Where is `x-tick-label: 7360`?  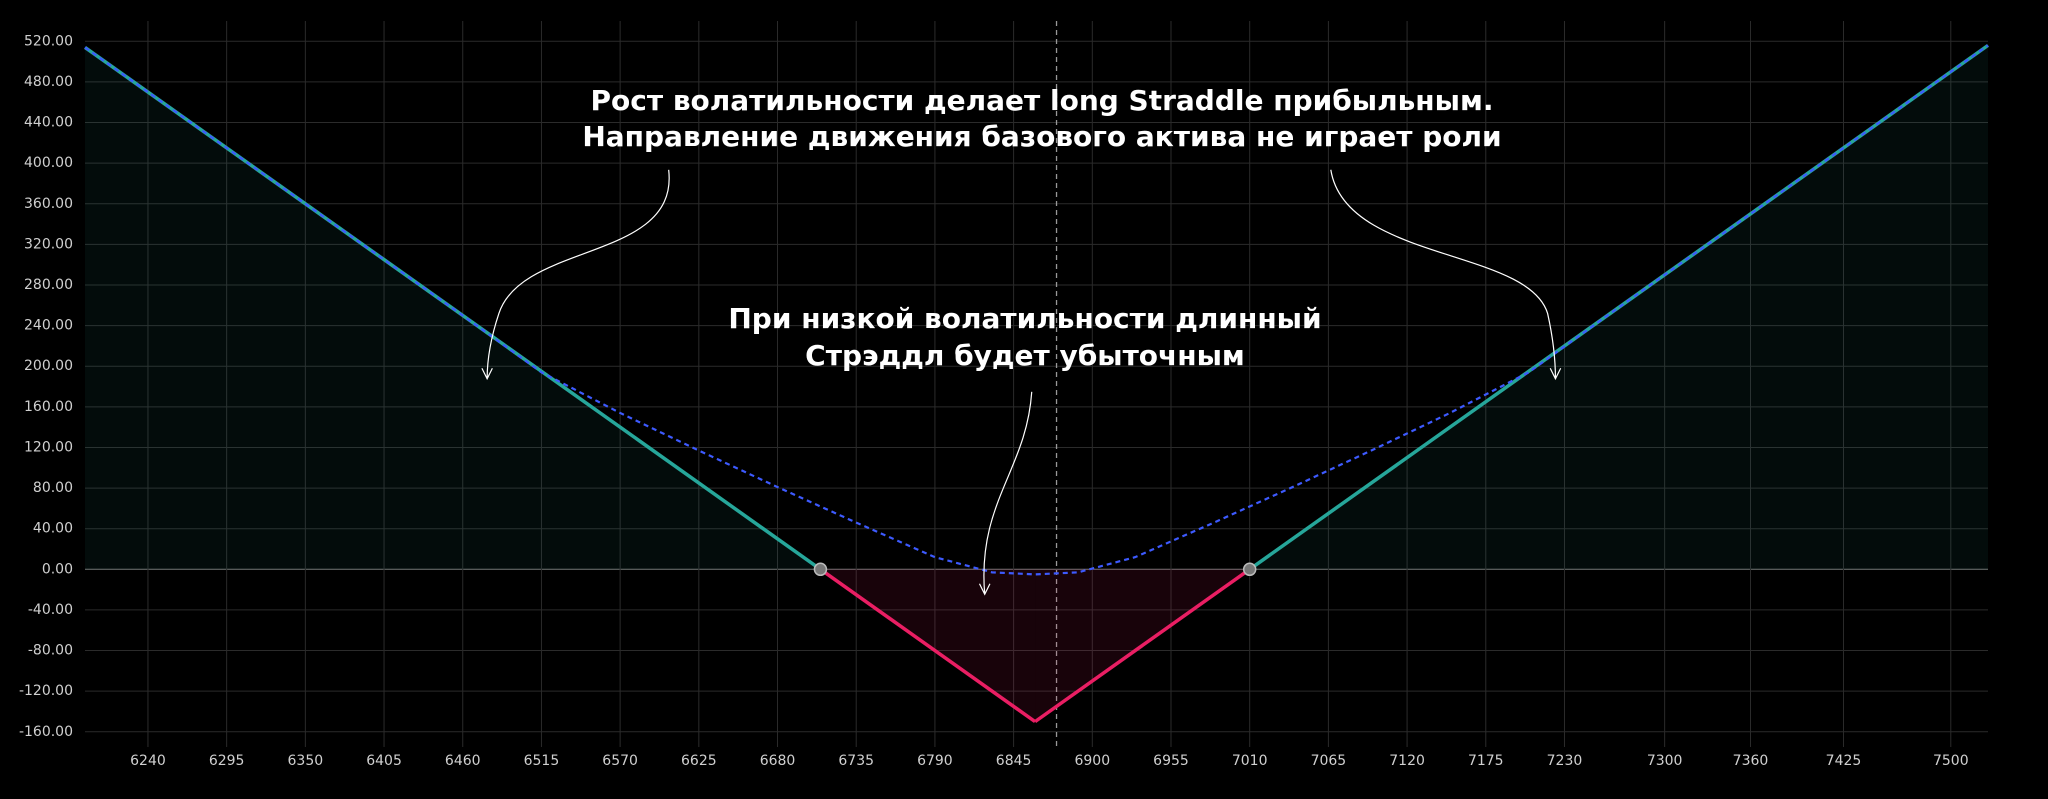 x-tick-label: 7360 is located at coordinates (1751, 761).